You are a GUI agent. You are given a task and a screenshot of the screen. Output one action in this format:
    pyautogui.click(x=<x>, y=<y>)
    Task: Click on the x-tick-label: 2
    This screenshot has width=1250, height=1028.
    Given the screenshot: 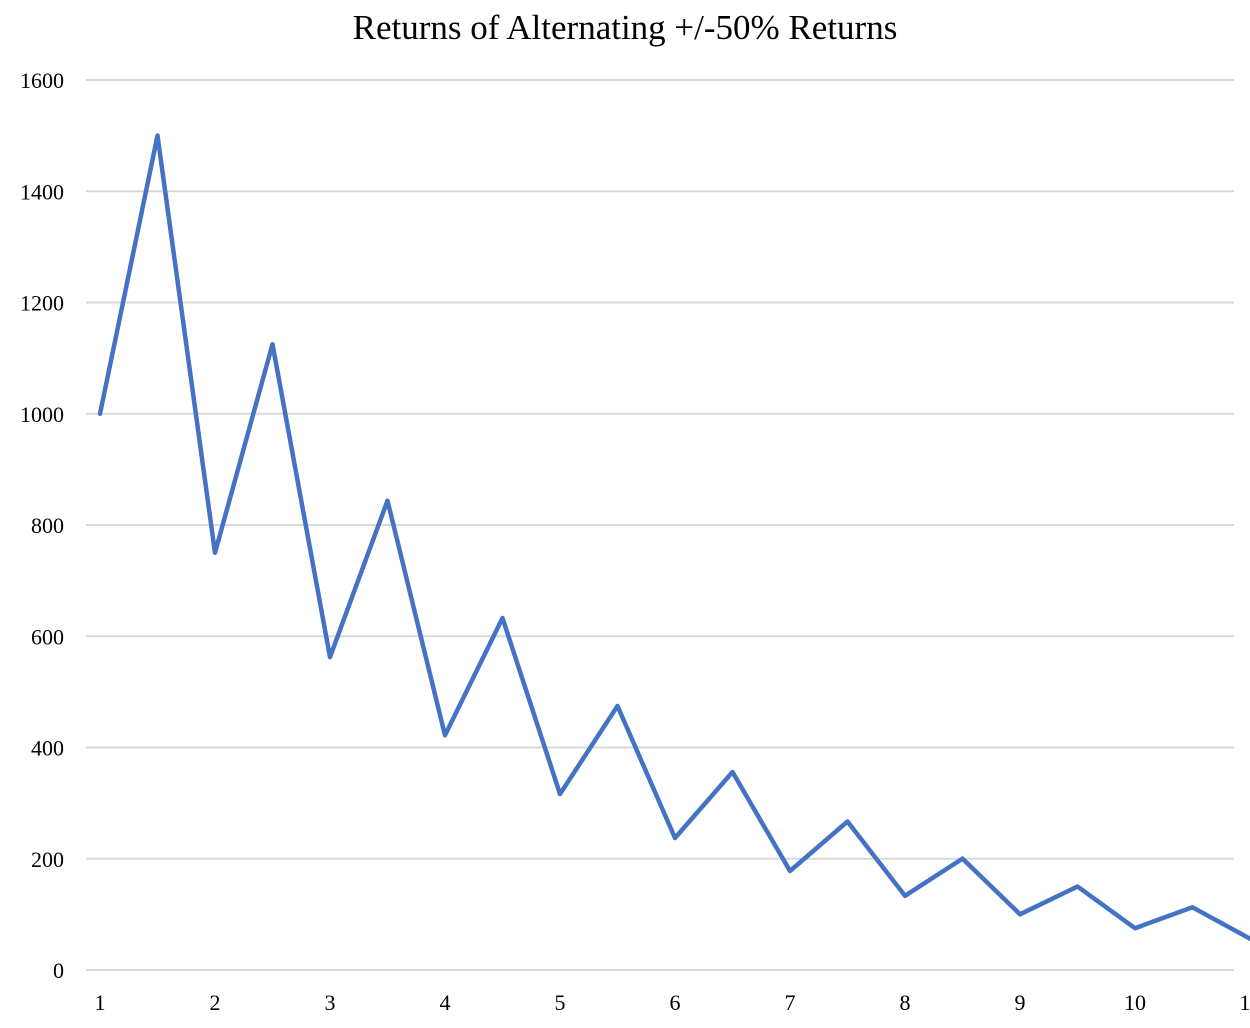 What is the action you would take?
    pyautogui.click(x=215, y=1002)
    